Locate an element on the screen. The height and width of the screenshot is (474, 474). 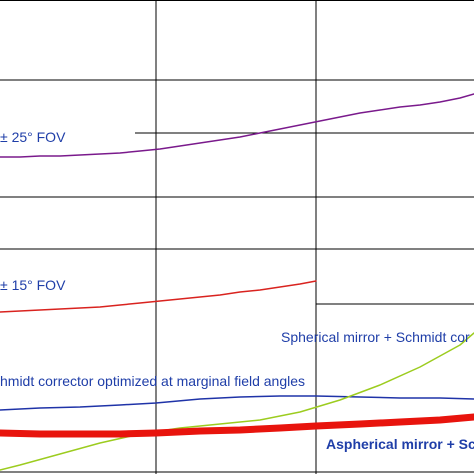
series-line-schmidt-marginal is located at coordinates (237, 403).